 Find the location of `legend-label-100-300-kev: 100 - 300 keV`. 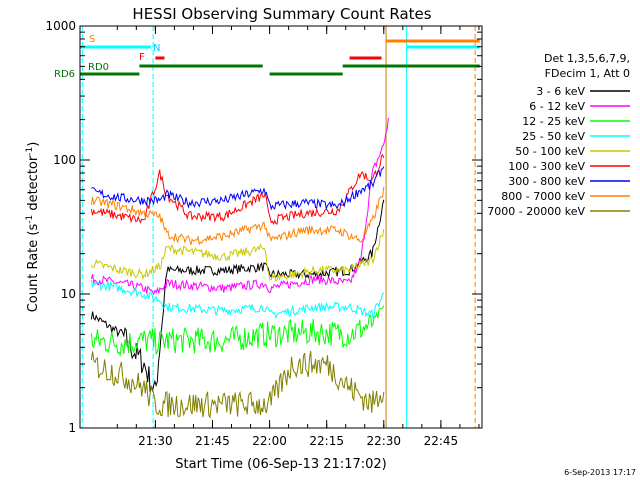

legend-label-100-300-kev: 100 - 300 keV is located at coordinates (546, 166).